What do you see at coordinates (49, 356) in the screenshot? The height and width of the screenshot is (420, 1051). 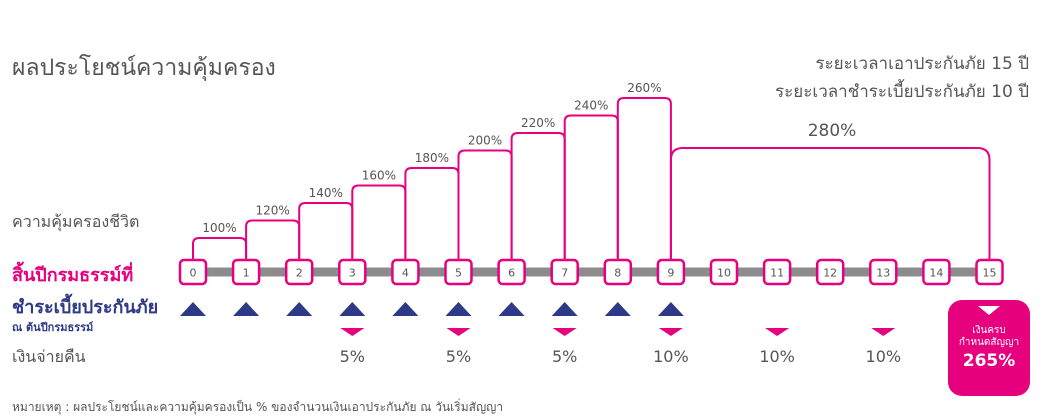 I see `cash-back-label: เงินจ่ายคืน` at bounding box center [49, 356].